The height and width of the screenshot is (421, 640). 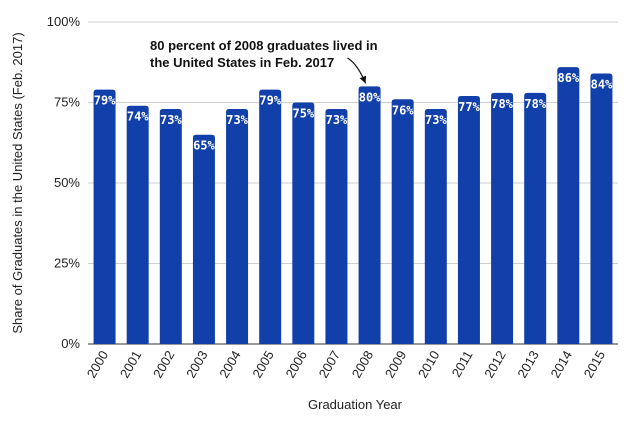 I want to click on x-tick-label: 2013, so click(x=527, y=364).